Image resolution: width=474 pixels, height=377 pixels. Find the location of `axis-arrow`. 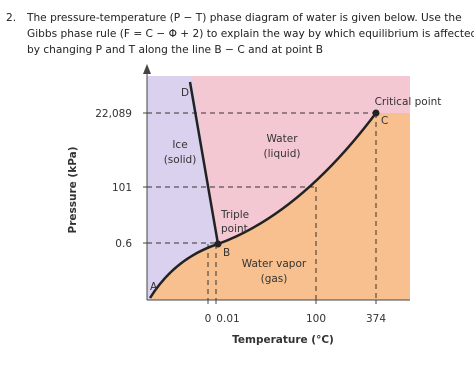

axis-arrow is located at coordinates (147, 69).